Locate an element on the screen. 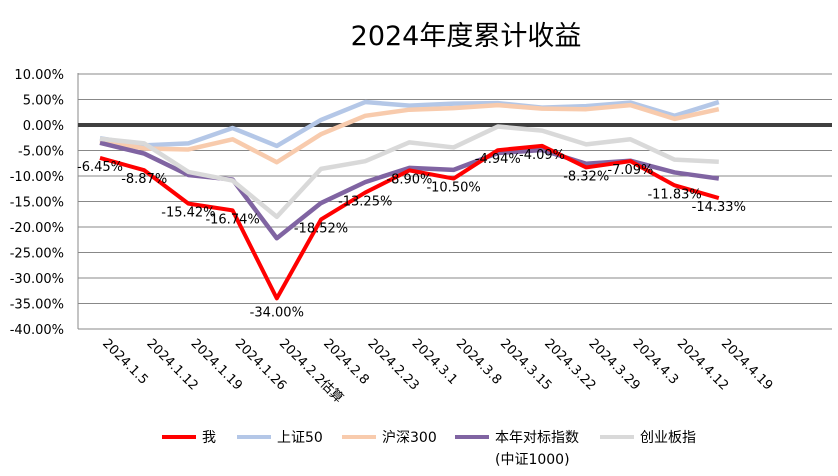  data-label: -7.09% is located at coordinates (630, 170).